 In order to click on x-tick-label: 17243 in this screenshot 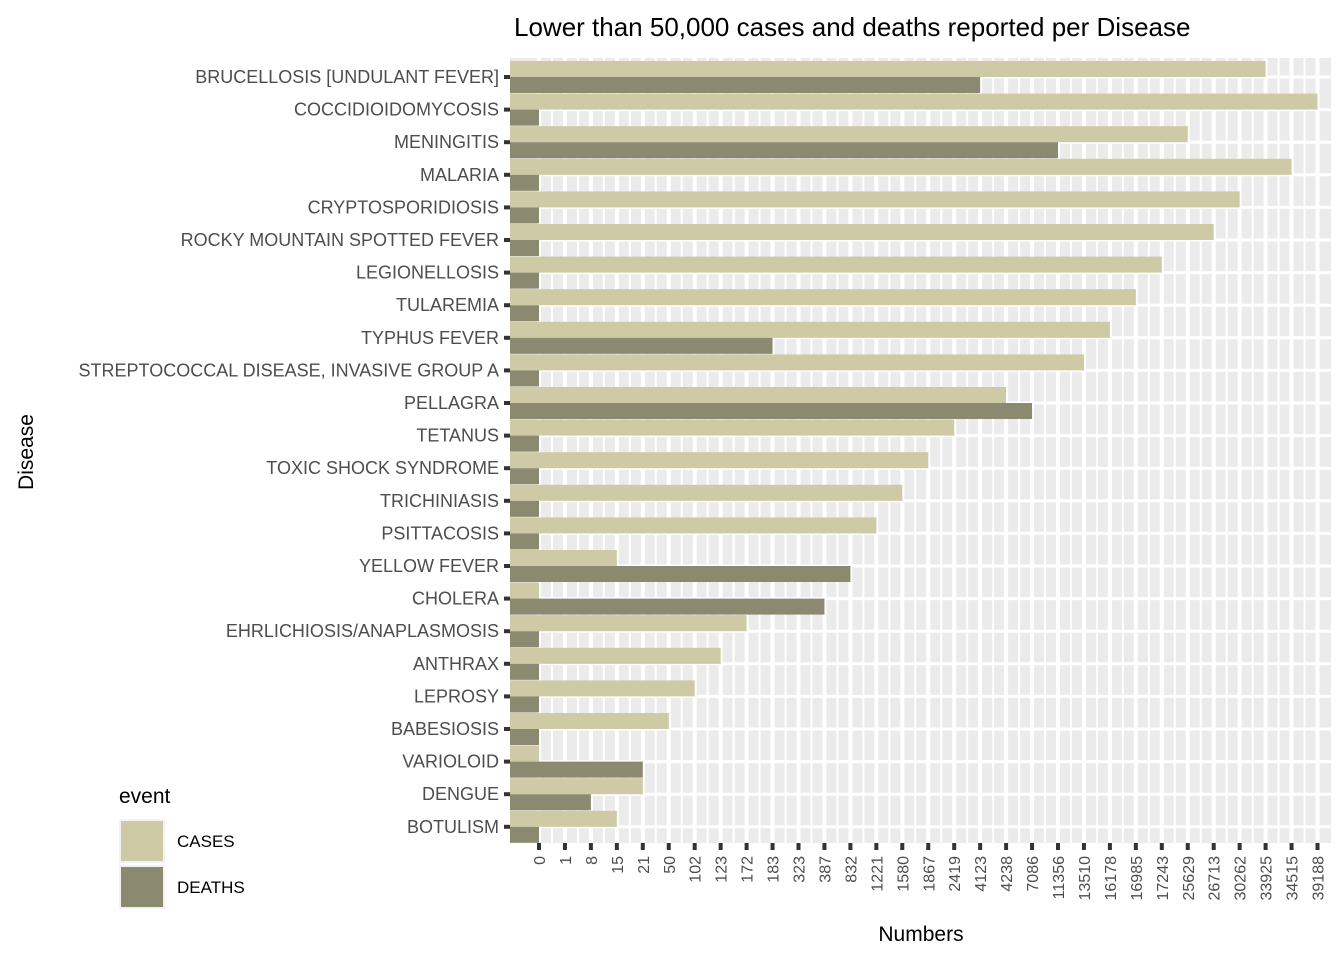, I will do `click(1163, 878)`.